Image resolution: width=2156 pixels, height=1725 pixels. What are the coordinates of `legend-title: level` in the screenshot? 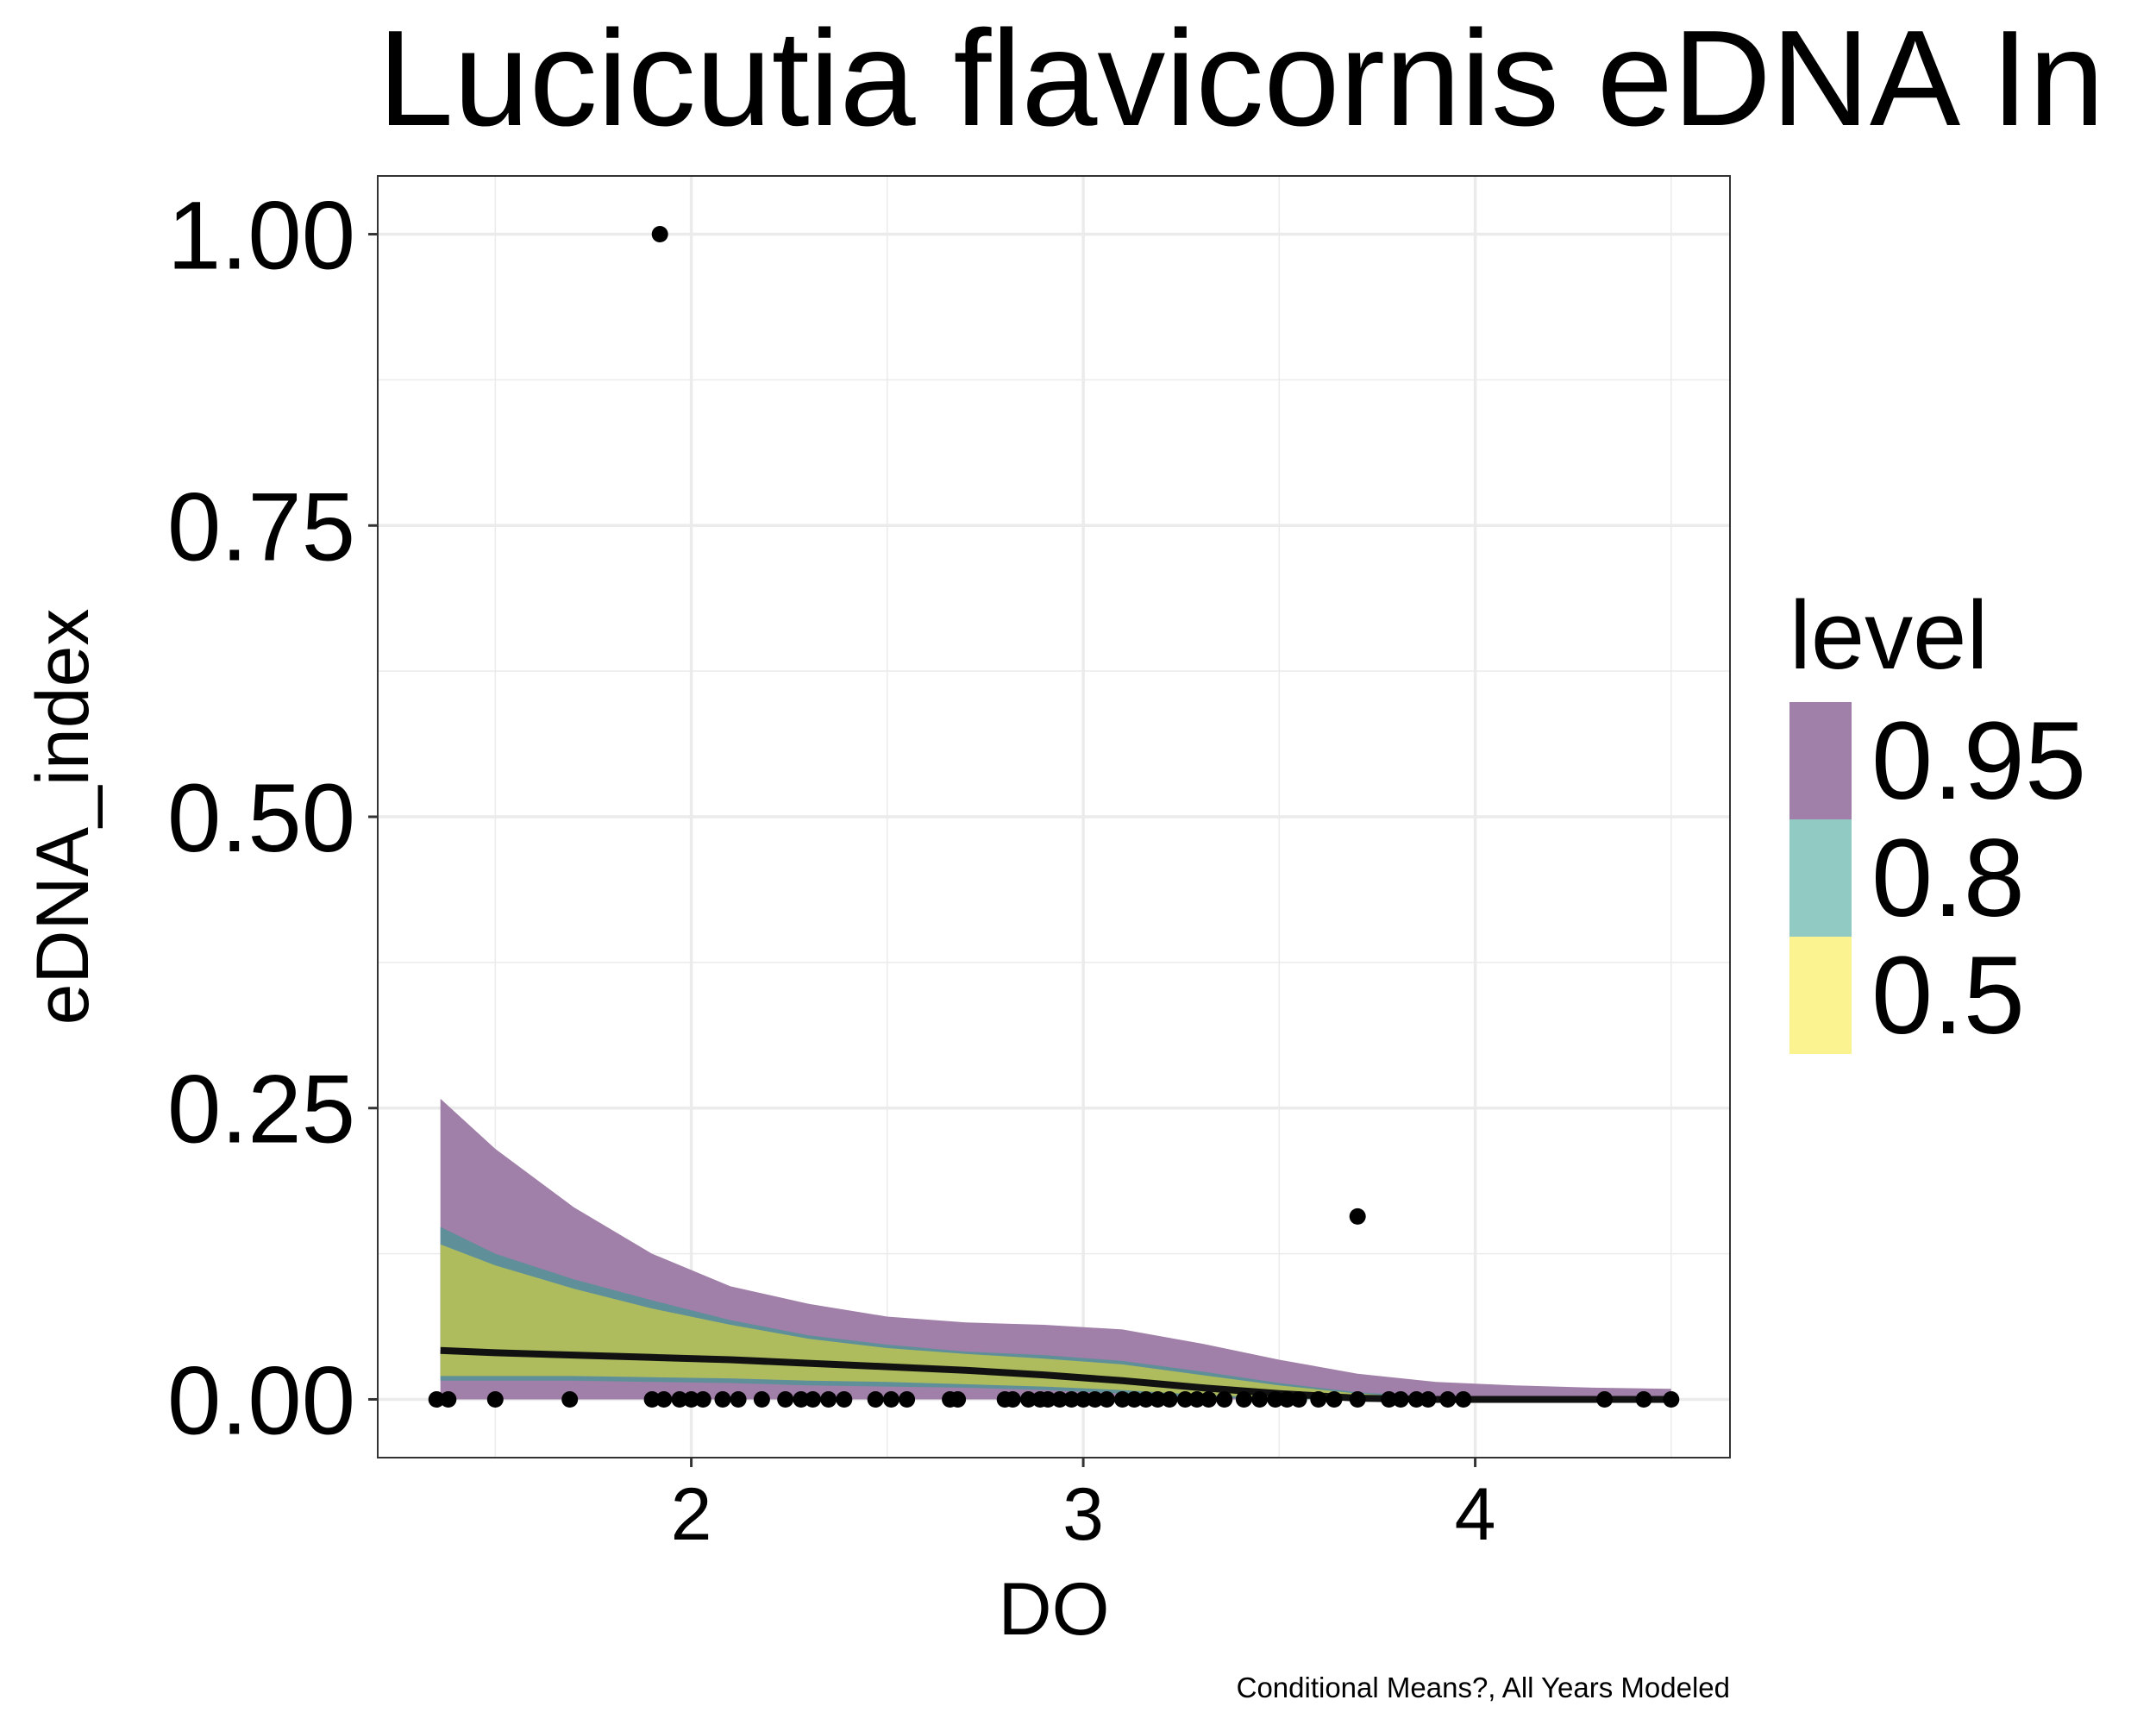 It's located at (1888, 635).